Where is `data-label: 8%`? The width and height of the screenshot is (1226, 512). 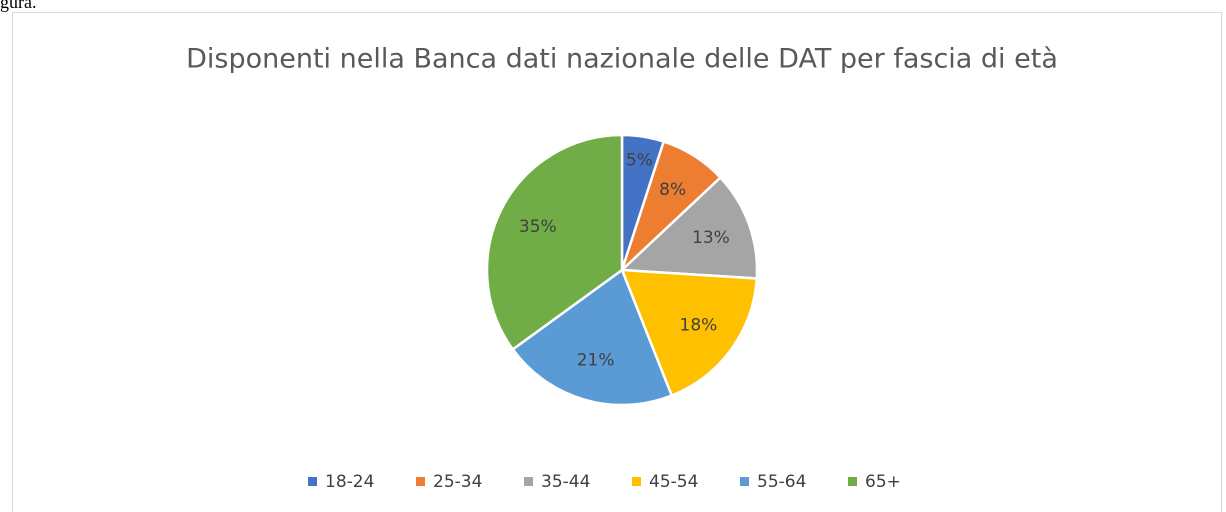 data-label: 8% is located at coordinates (672, 190).